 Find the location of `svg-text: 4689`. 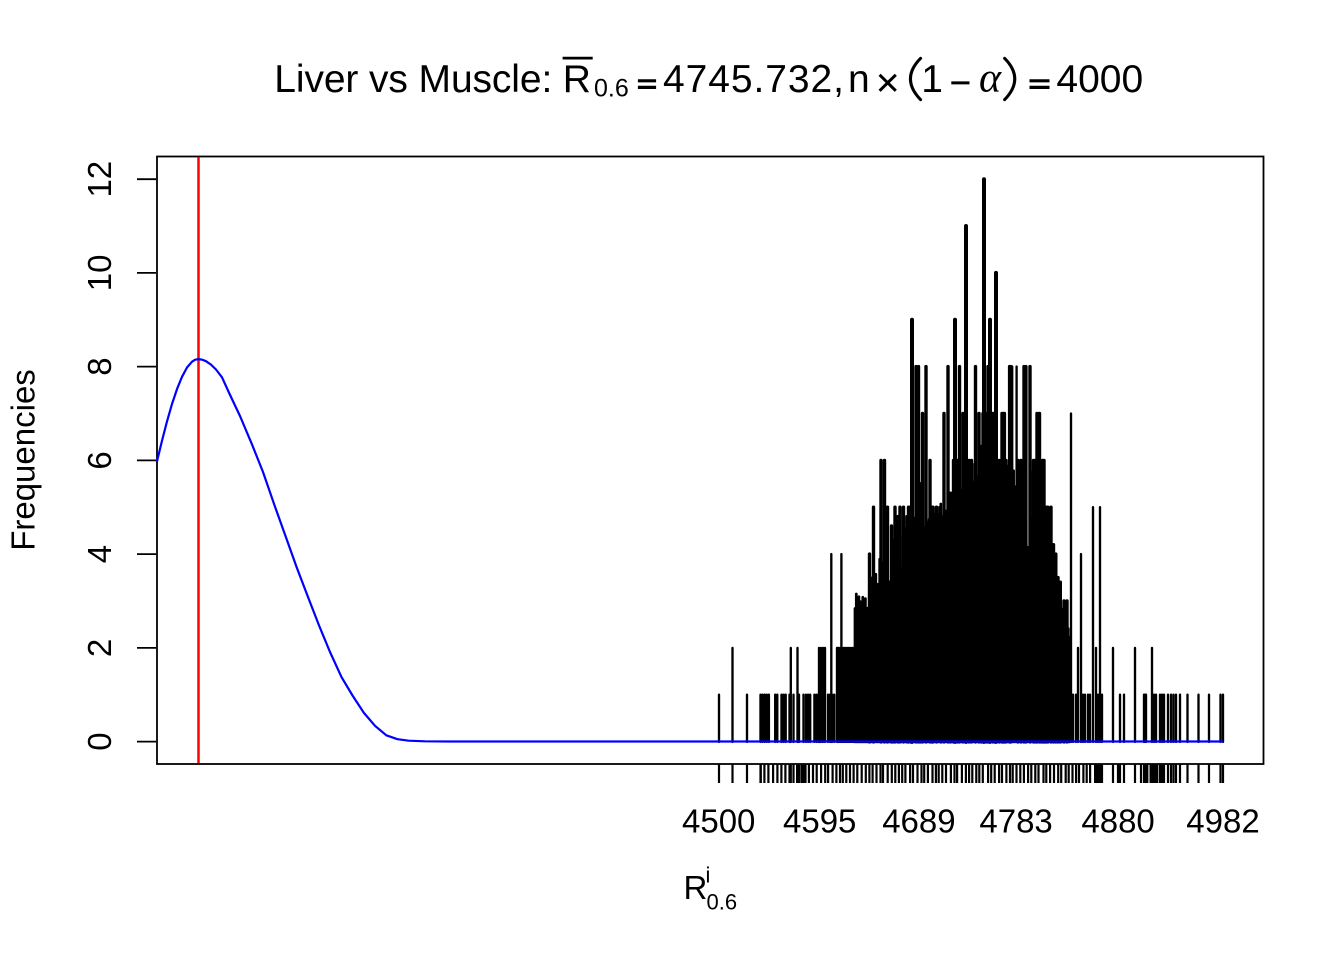

svg-text: 4689 is located at coordinates (918, 821).